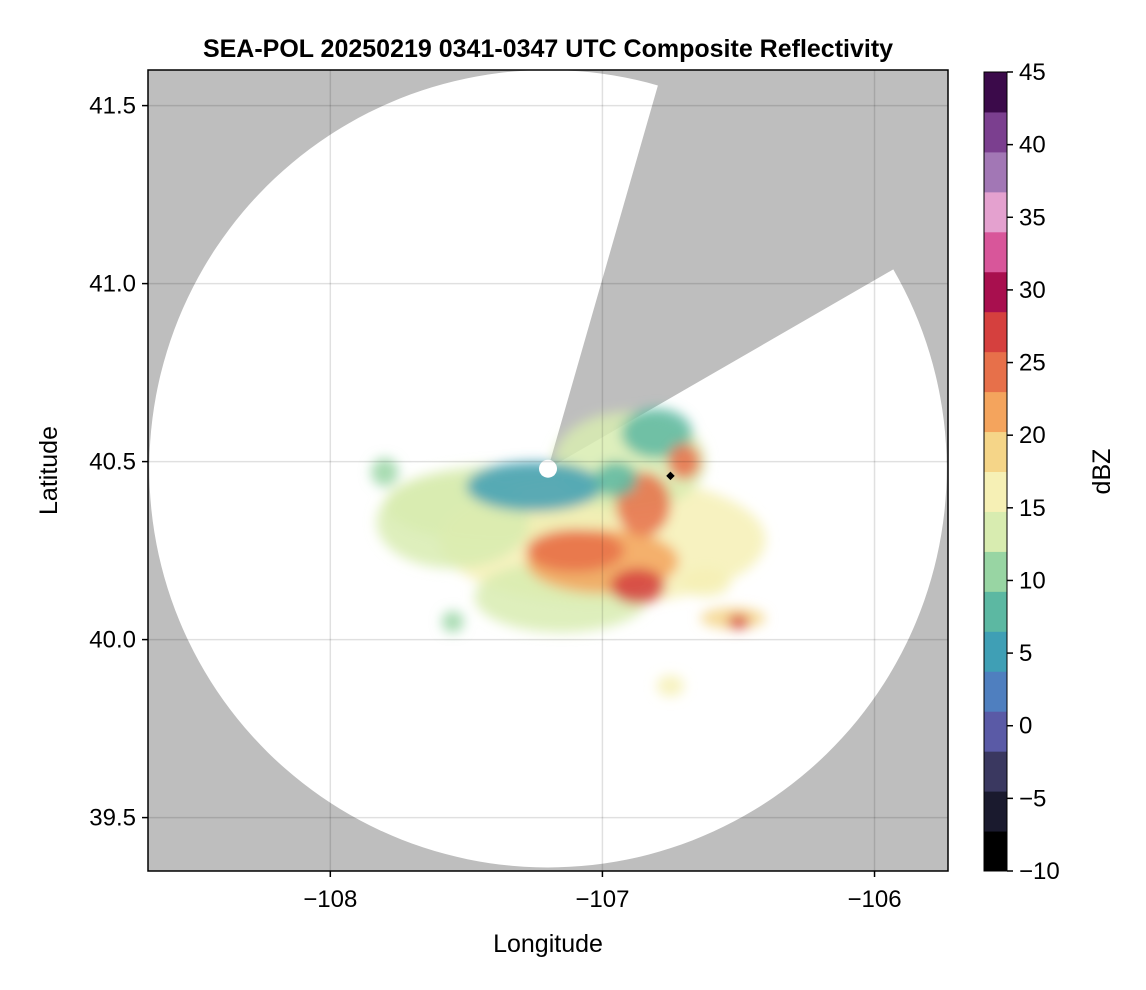 The image size is (1146, 990). Describe the element at coordinates (112, 106) in the screenshot. I see `y-tick-label: 41.5` at that location.